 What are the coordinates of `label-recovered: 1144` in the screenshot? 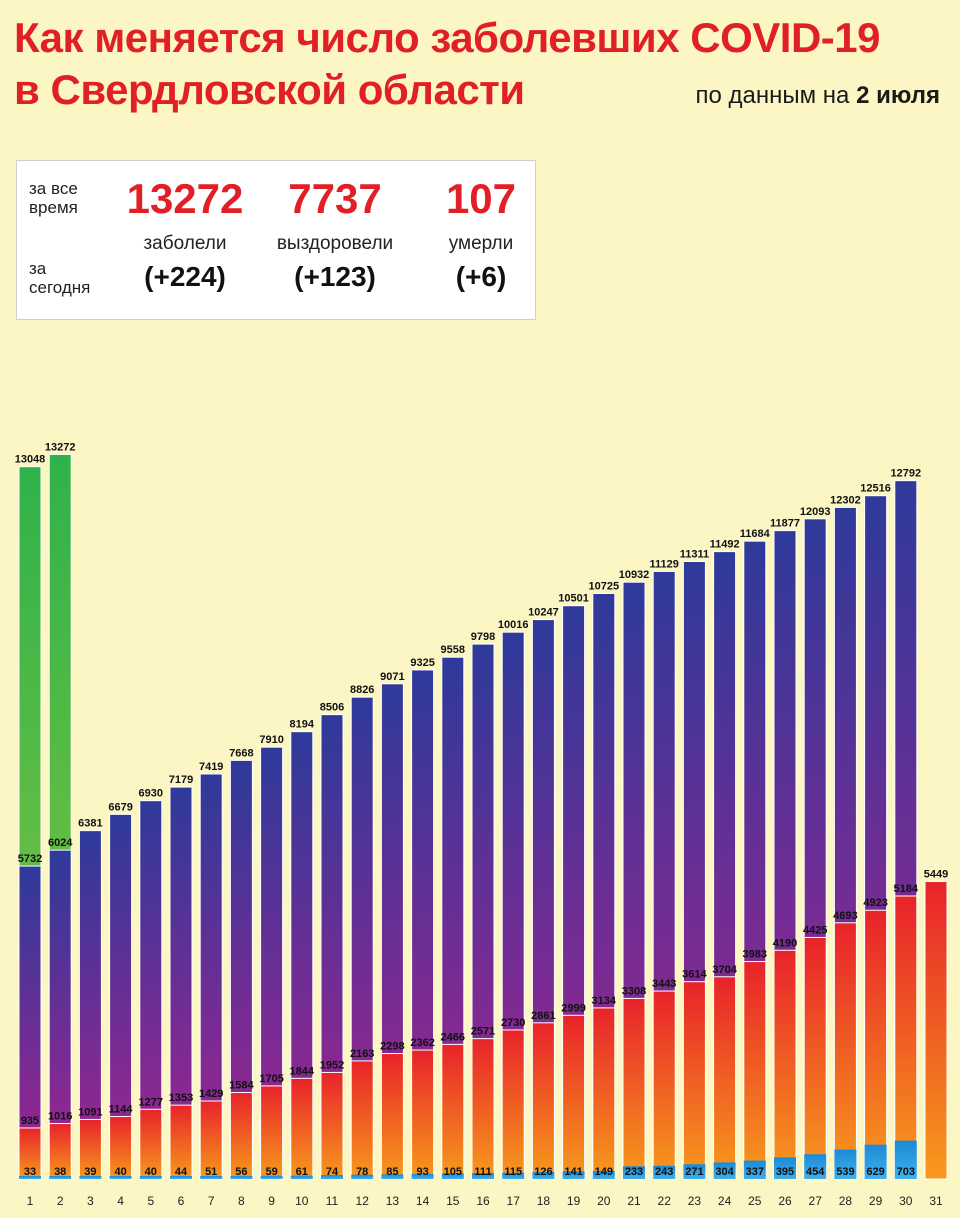 It's located at (121, 1110).